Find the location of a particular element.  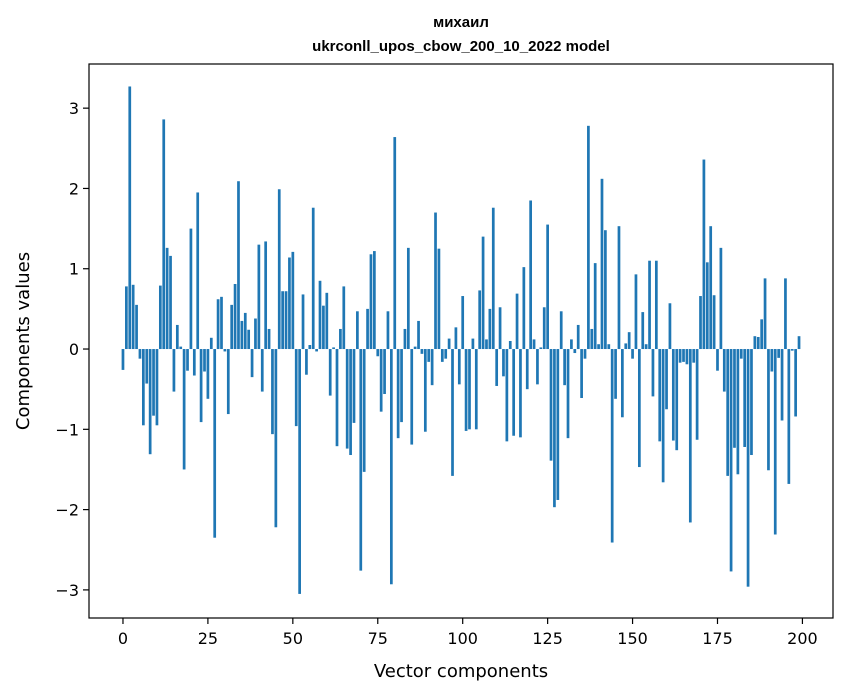

x-tick-label: 50 is located at coordinates (293, 638).